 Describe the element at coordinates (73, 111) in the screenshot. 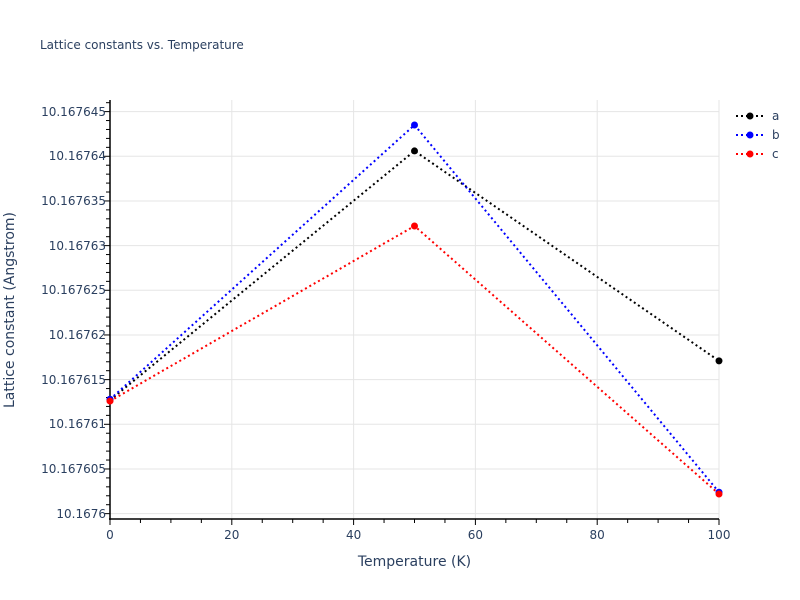

I see `y-tick-label: 10.167645` at that location.